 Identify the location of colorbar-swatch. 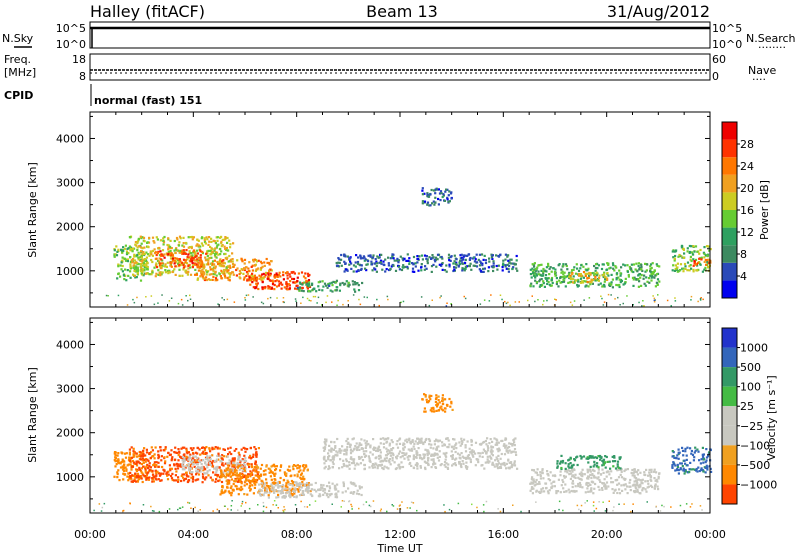
(729, 236).